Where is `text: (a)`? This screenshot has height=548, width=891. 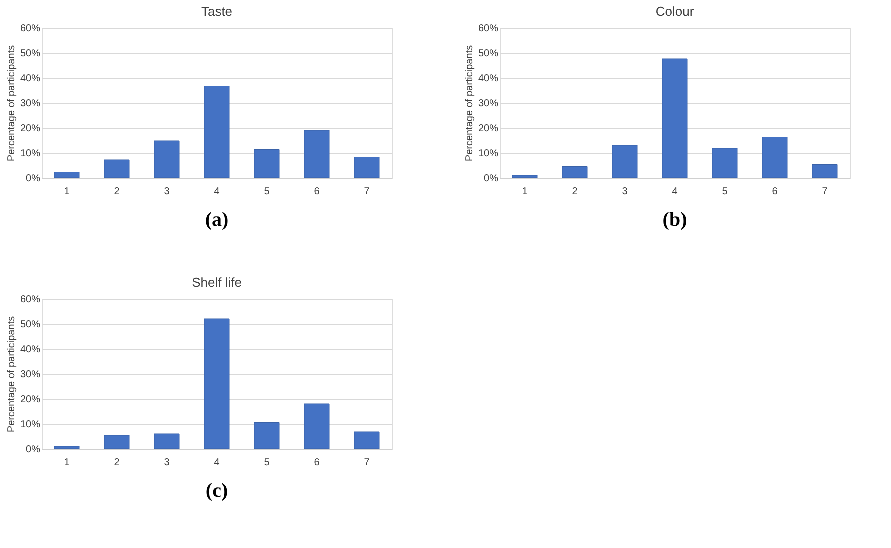 text: (a) is located at coordinates (217, 220).